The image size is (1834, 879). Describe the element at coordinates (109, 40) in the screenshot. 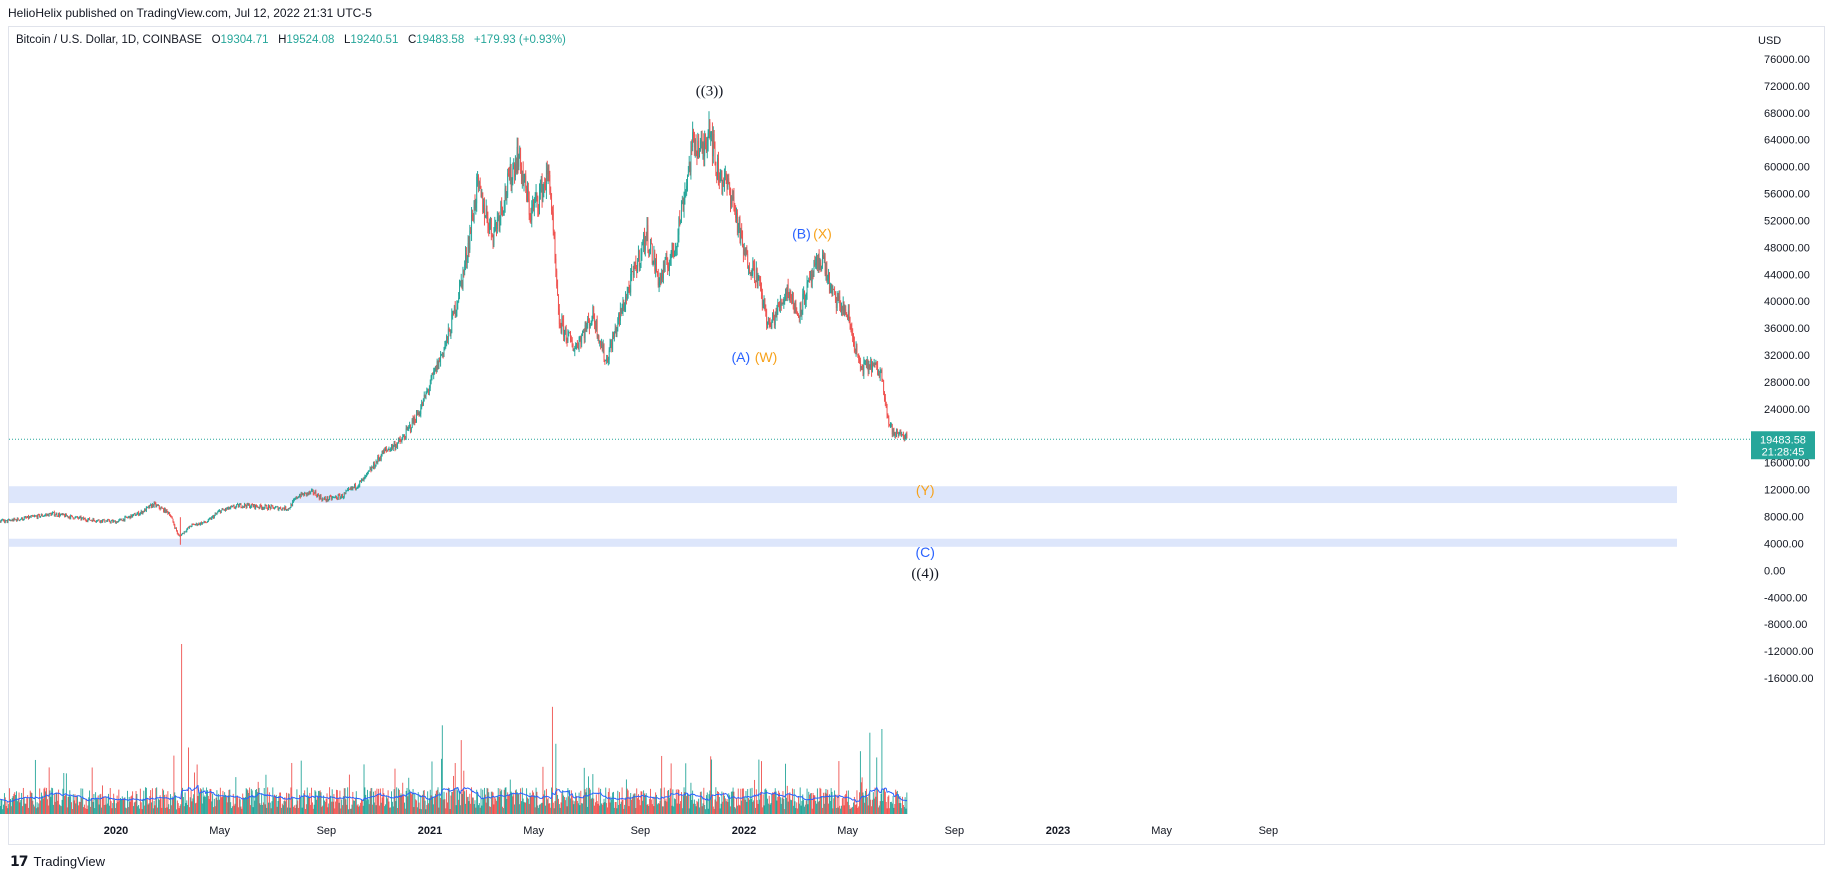

I see `symbol-name: Bitcoin / U.S. Dollar, 1D, COINBASE` at that location.